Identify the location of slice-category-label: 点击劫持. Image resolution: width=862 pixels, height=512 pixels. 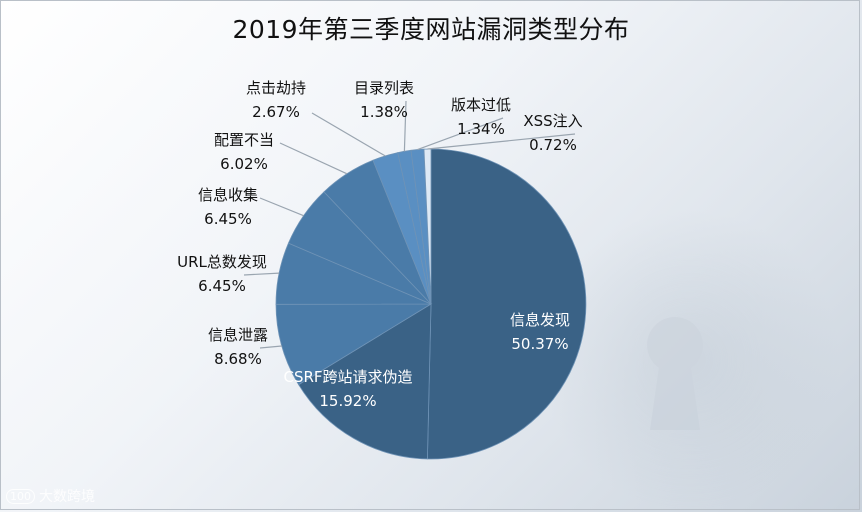
(276, 88).